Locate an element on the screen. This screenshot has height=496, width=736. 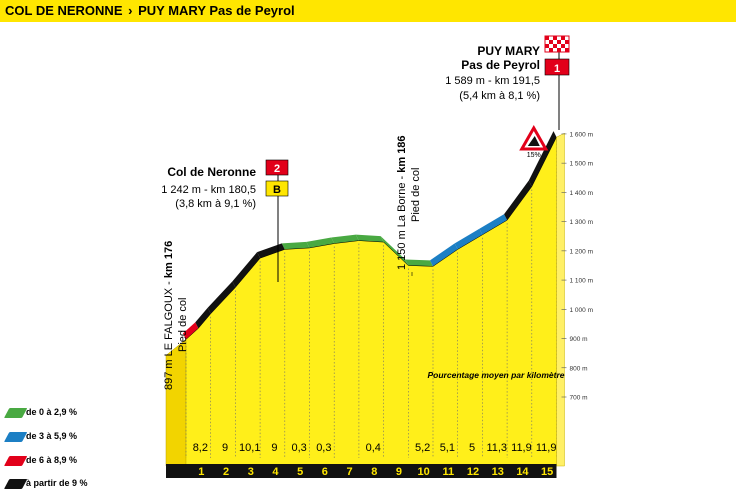
km-gradient-label: 10,1 is located at coordinates (249, 448).